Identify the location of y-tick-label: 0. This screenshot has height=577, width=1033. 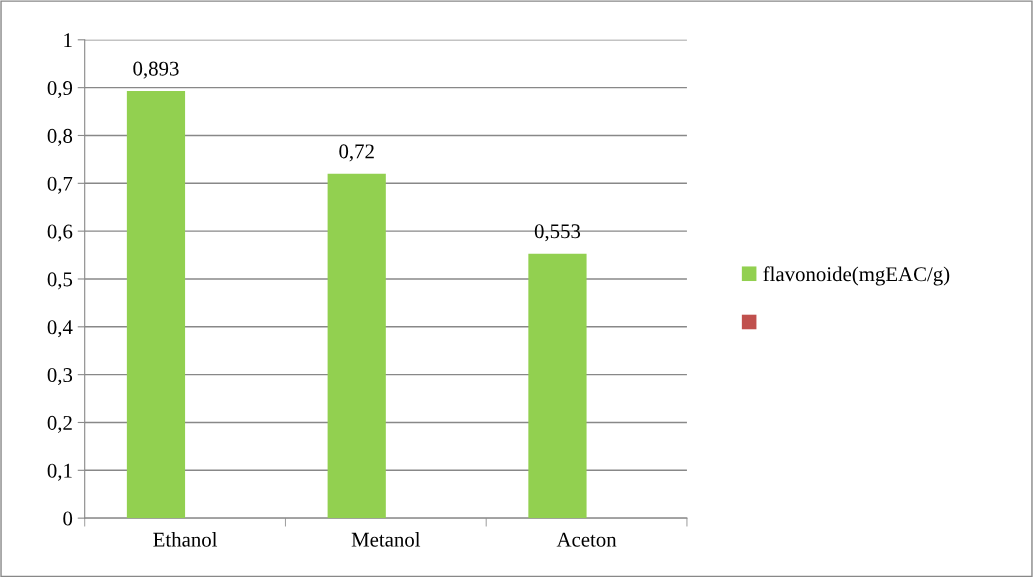
(68, 518).